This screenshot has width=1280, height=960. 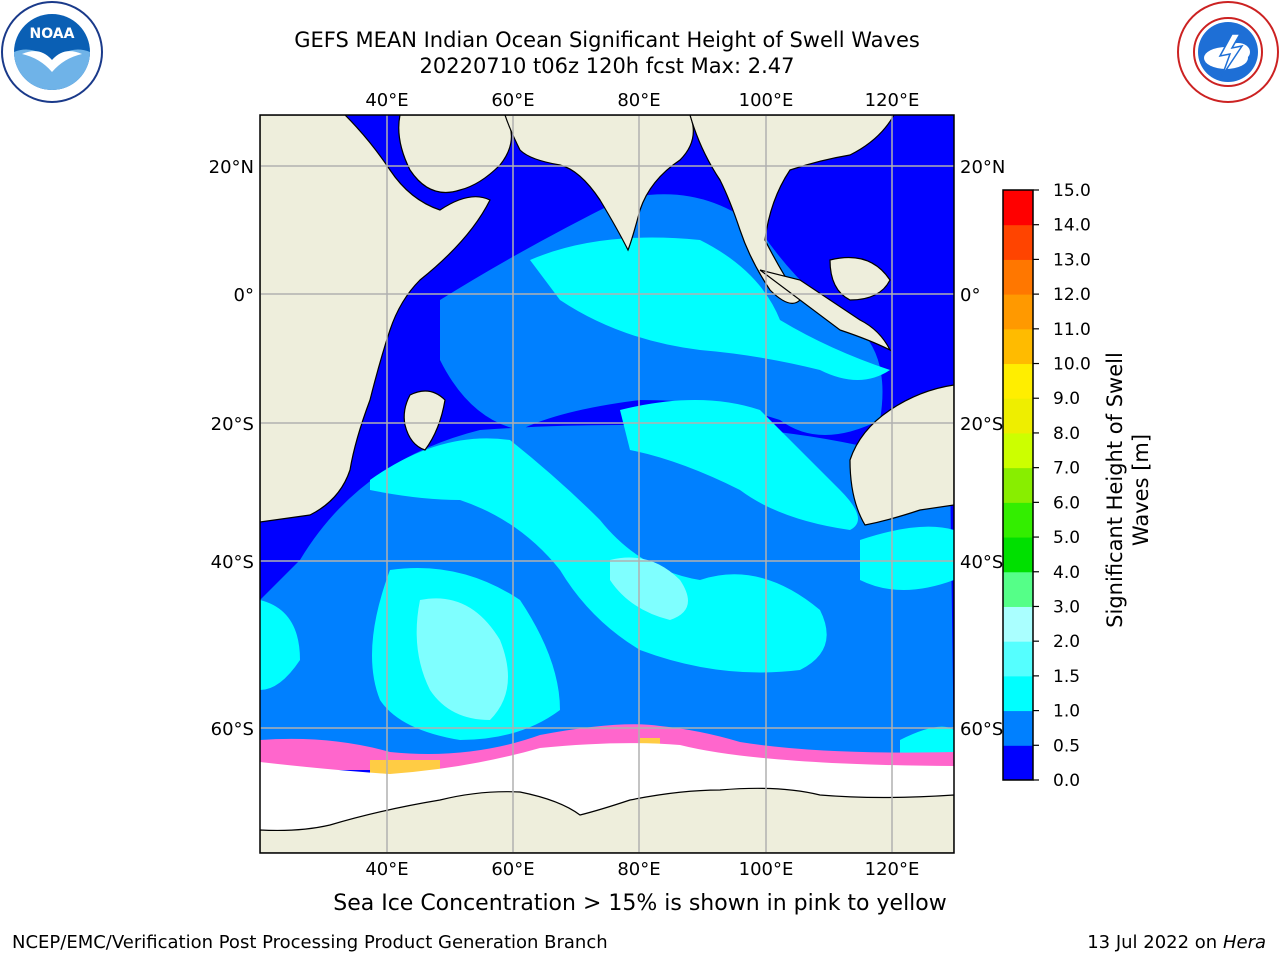 What do you see at coordinates (599, 183) in the screenshot?
I see `land-india` at bounding box center [599, 183].